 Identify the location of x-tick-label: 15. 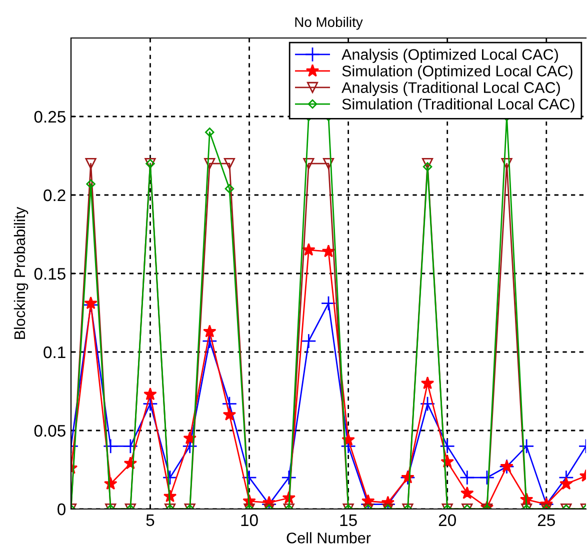
(348, 520).